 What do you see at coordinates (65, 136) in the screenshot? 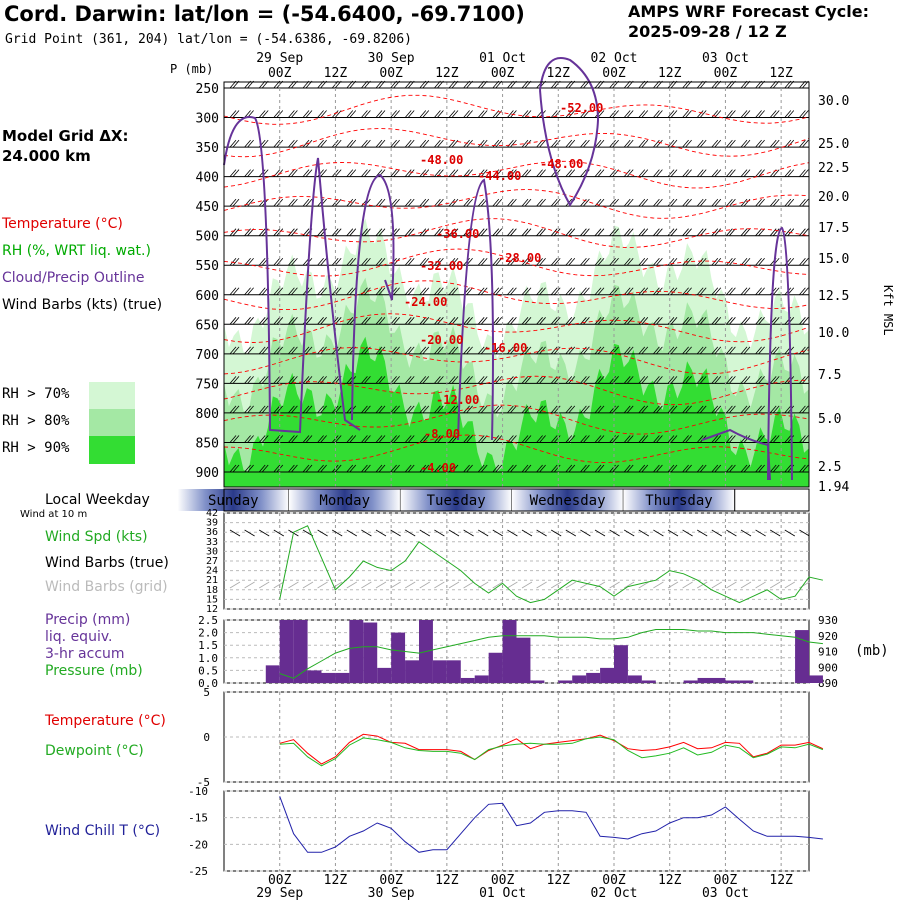
I see `model-grid-title: Model Grid ΔX:` at bounding box center [65, 136].